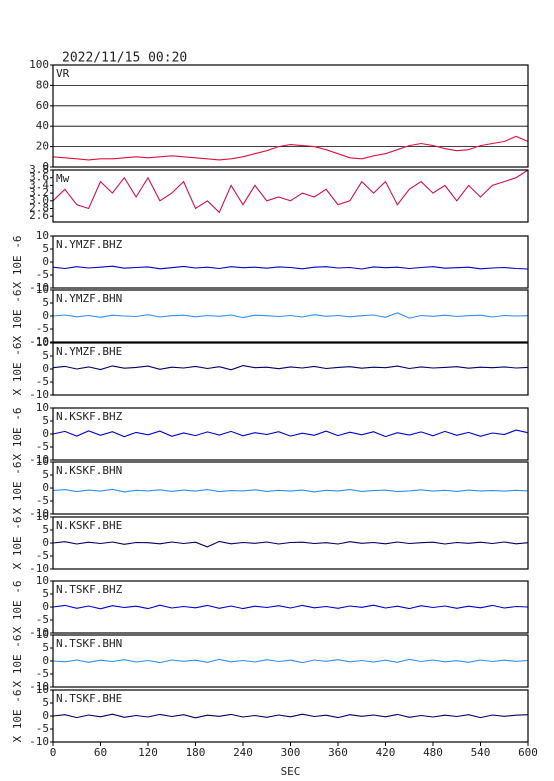 Image resolution: width=554 pixels, height=781 pixels. Describe the element at coordinates (528, 752) in the screenshot. I see `x-tick-label: 600` at that location.